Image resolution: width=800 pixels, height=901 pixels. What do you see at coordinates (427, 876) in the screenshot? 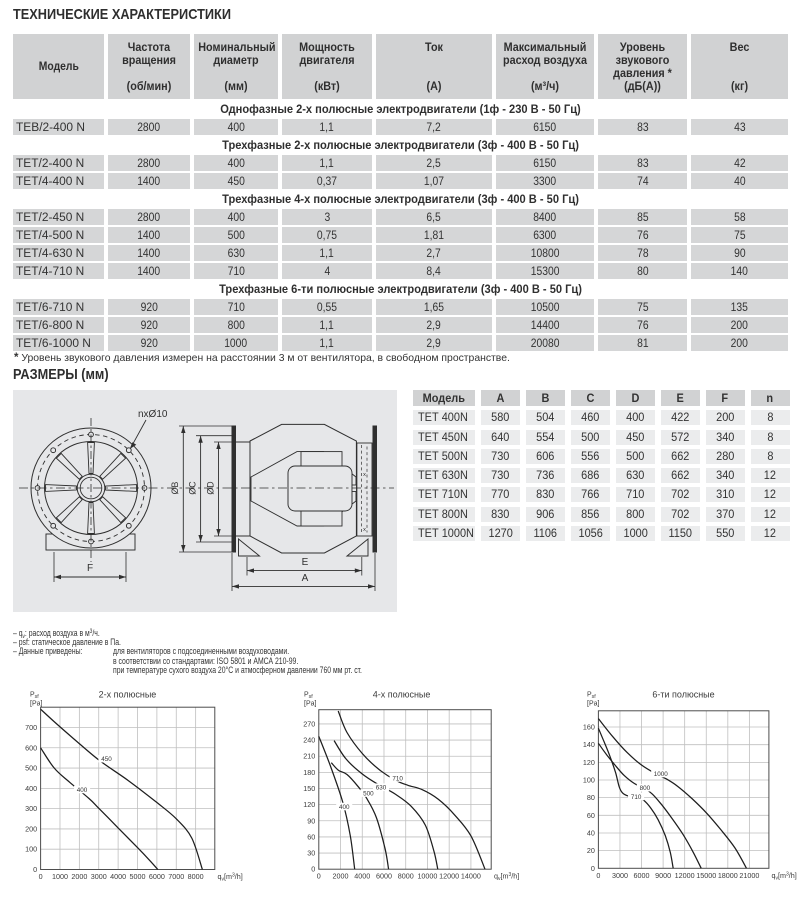
I see `svg-text: 10000` at bounding box center [427, 876].